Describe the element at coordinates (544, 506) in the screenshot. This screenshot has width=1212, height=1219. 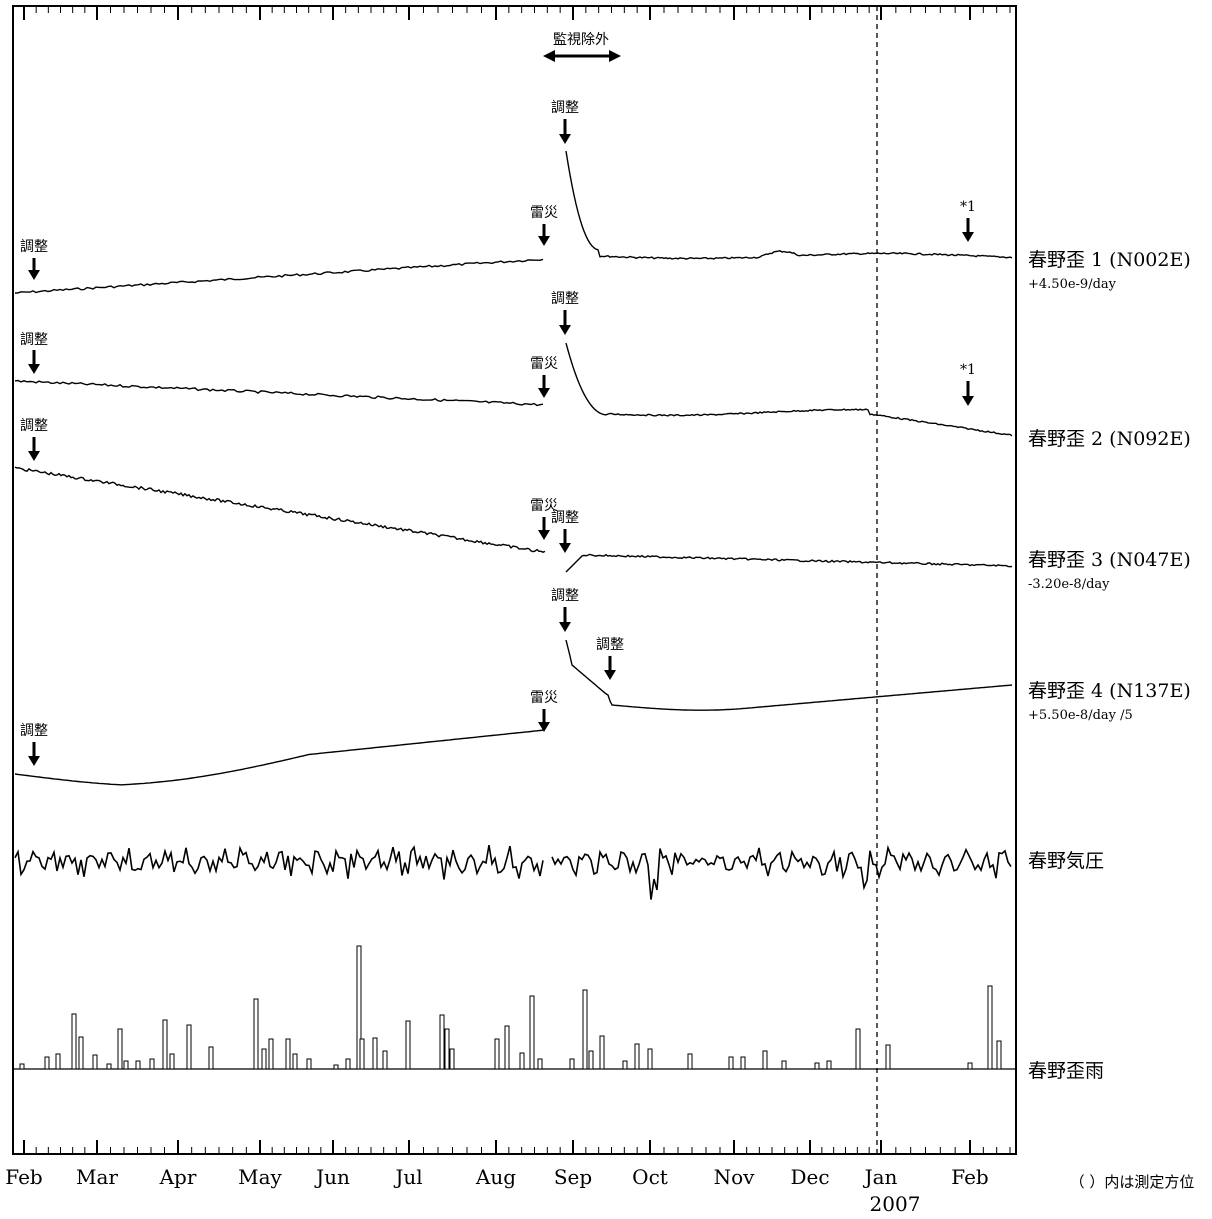
I see `annot-s3-lightning-label: 雷災` at that location.